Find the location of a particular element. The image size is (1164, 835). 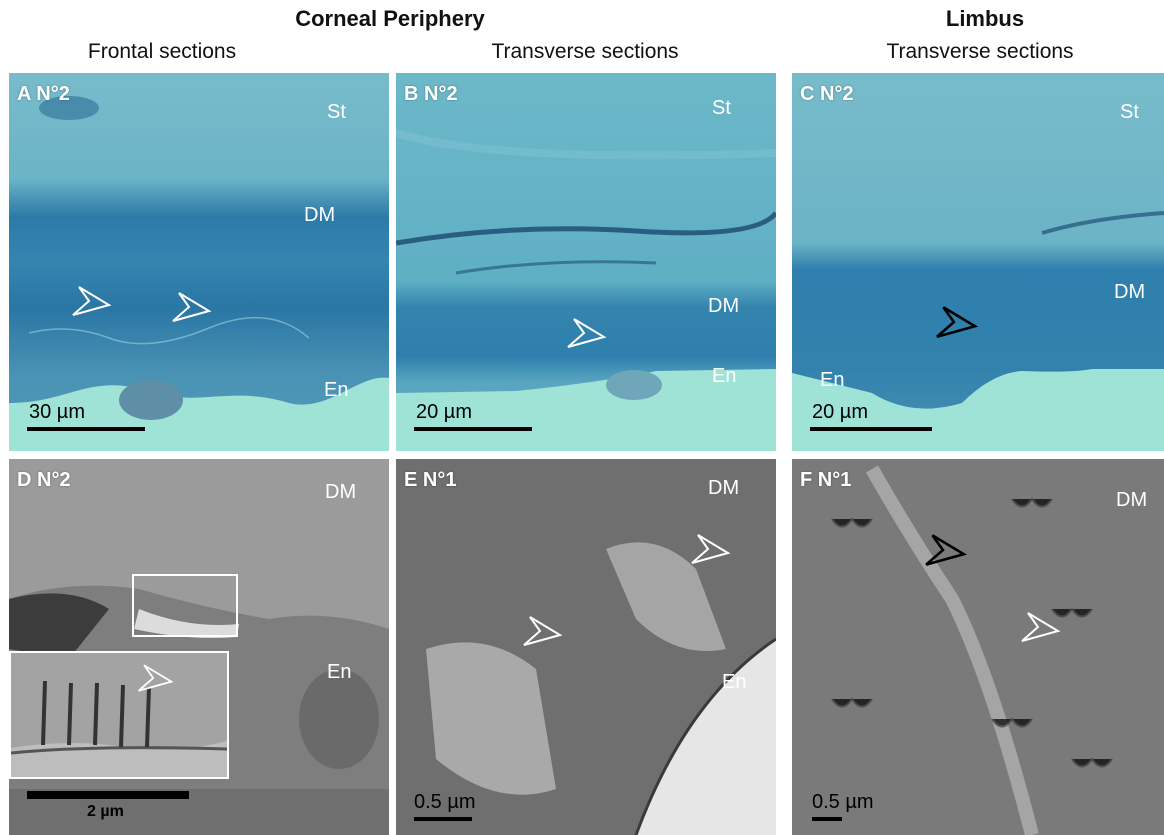

inset-micrograph is located at coordinates (119, 715).